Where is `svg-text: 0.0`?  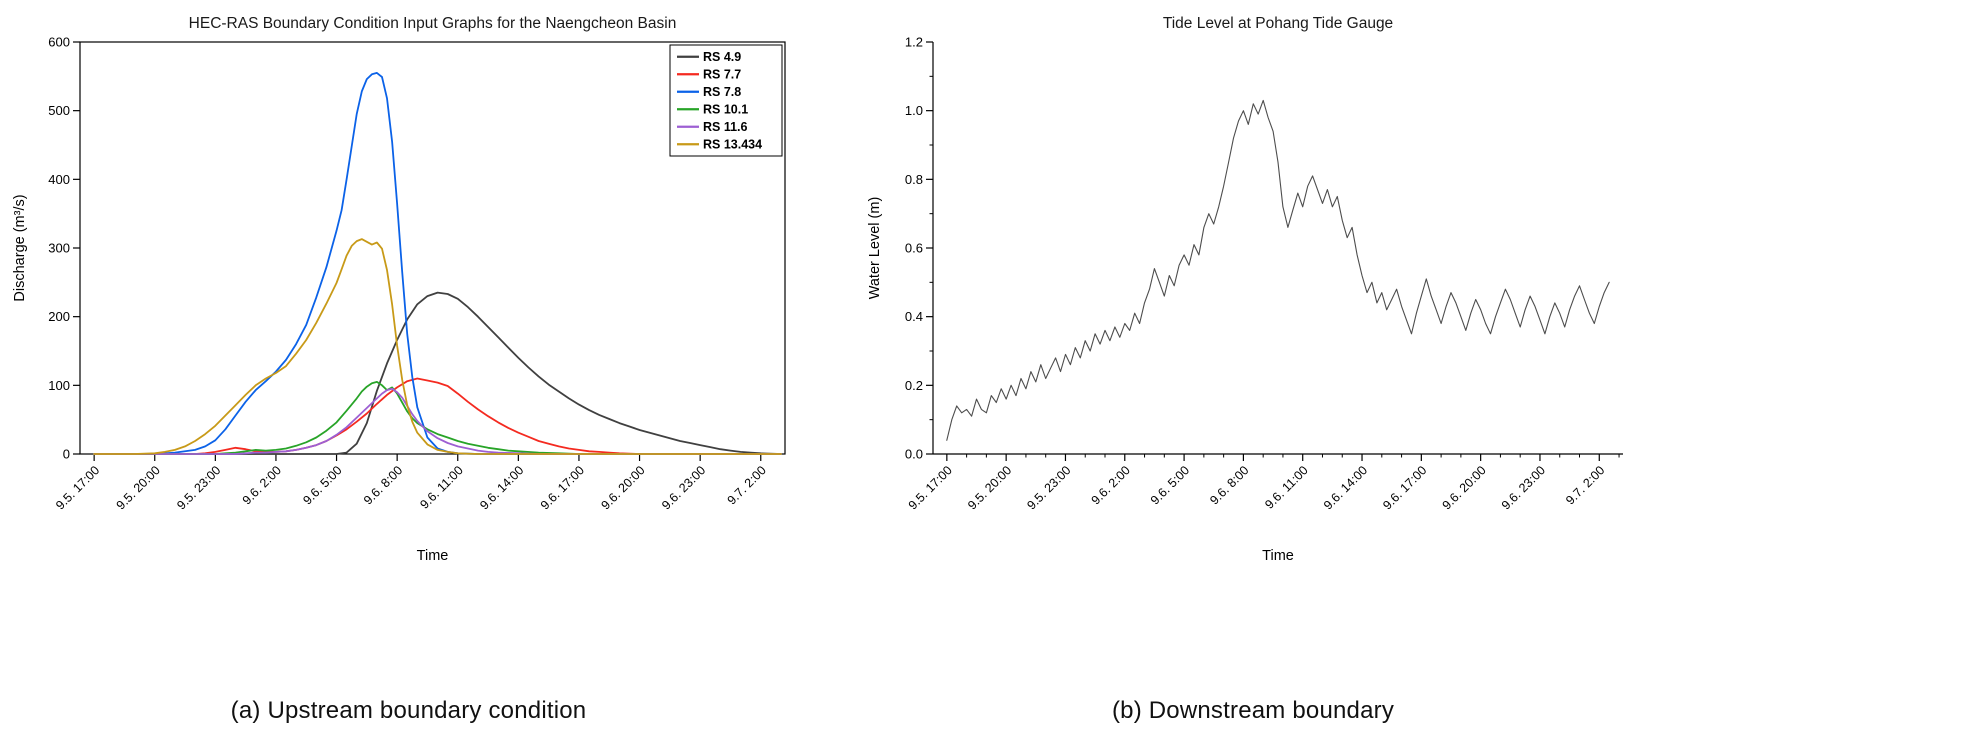
svg-text: 0.0 is located at coordinates (914, 454).